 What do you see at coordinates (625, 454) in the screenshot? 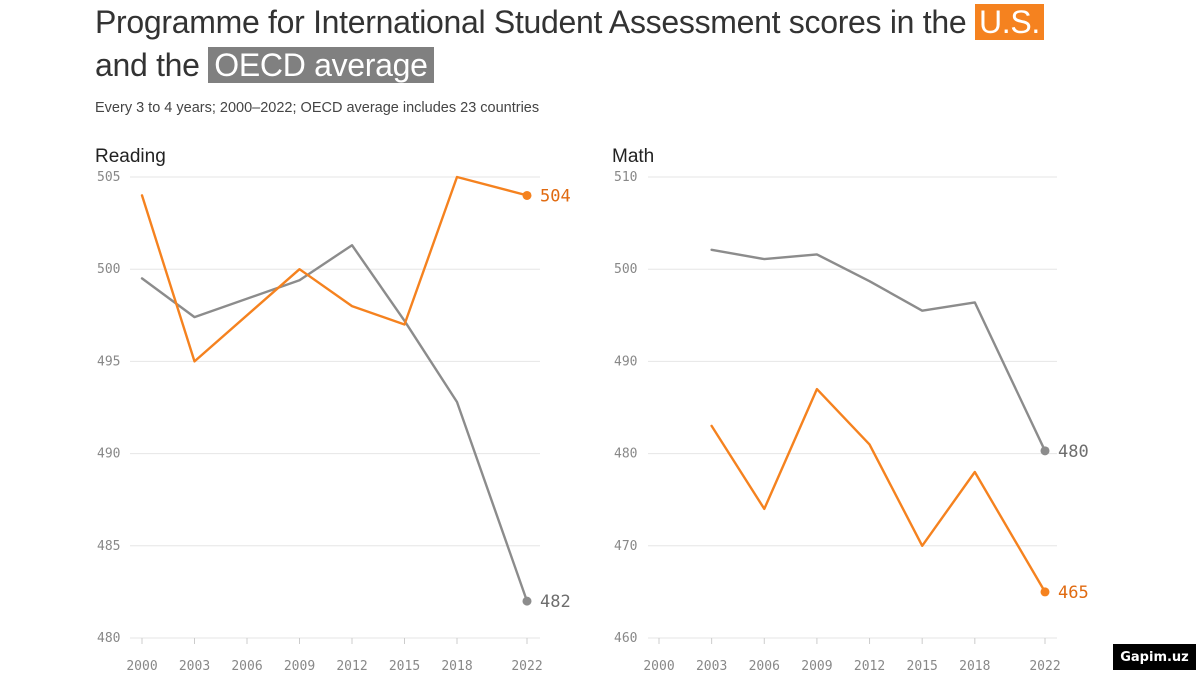
I see `math-y-tick-label: 480` at bounding box center [625, 454].